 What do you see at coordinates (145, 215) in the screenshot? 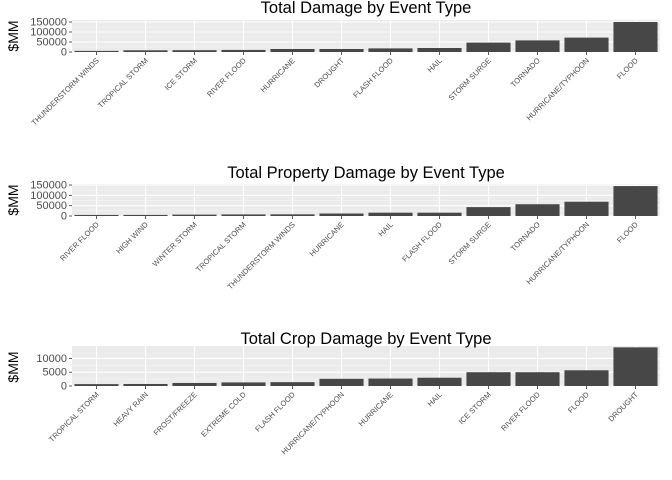
I see `bar-high-wind` at bounding box center [145, 215].